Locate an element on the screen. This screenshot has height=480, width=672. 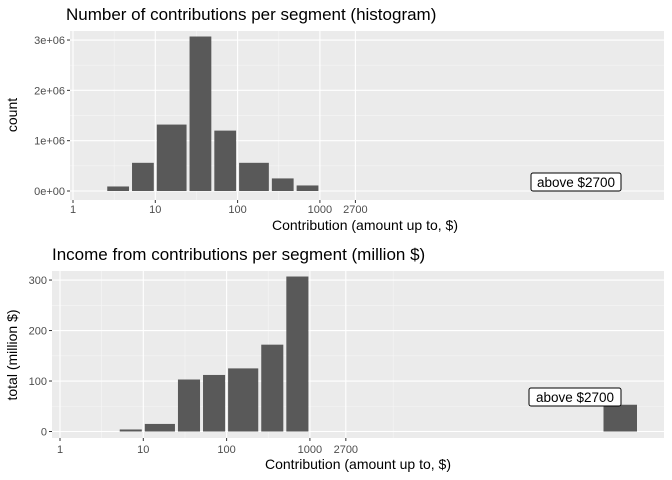
histogram-x-ticks: 1 10 100 1000 2700 is located at coordinates (219, 208).